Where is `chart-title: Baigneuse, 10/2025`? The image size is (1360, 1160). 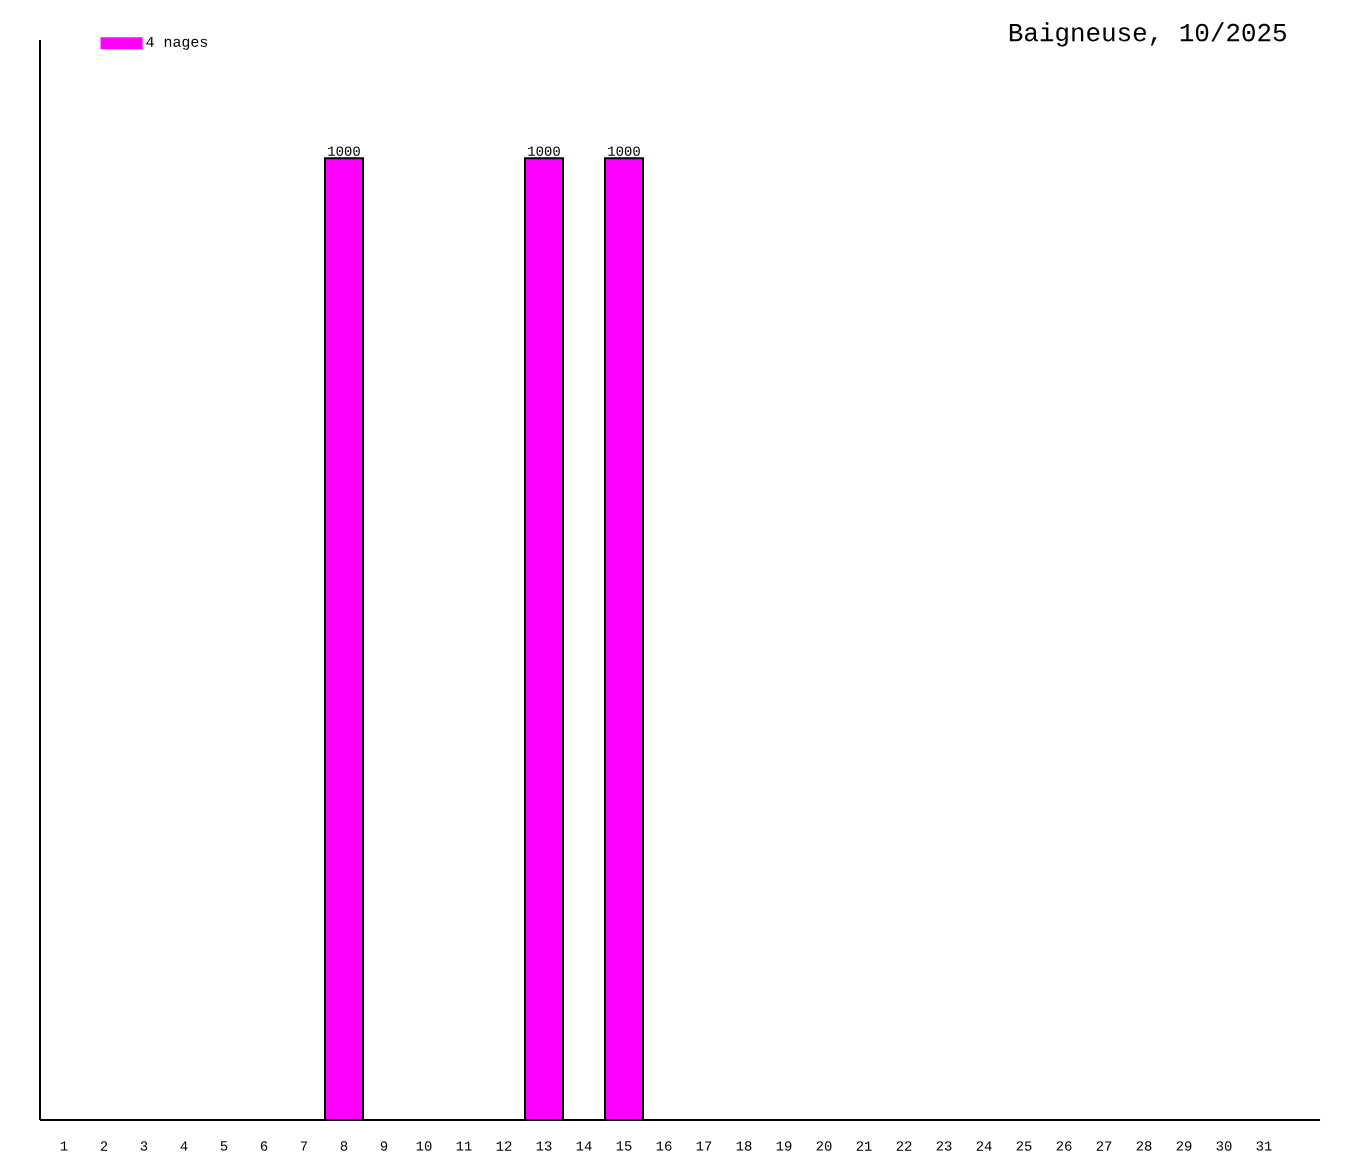 chart-title: Baigneuse, 10/2025 is located at coordinates (1147, 34).